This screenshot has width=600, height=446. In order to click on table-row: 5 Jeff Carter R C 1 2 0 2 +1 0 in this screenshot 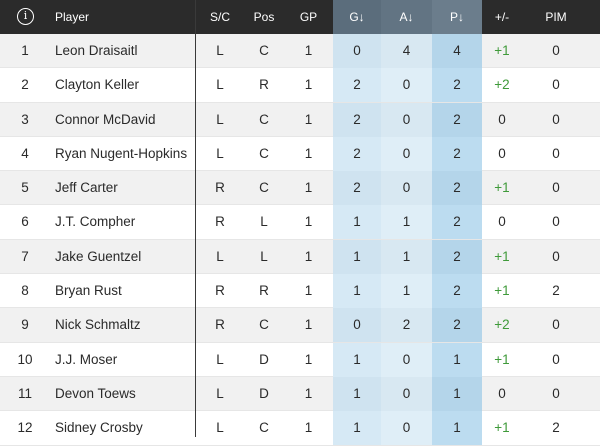, I will do `click(300, 188)`.